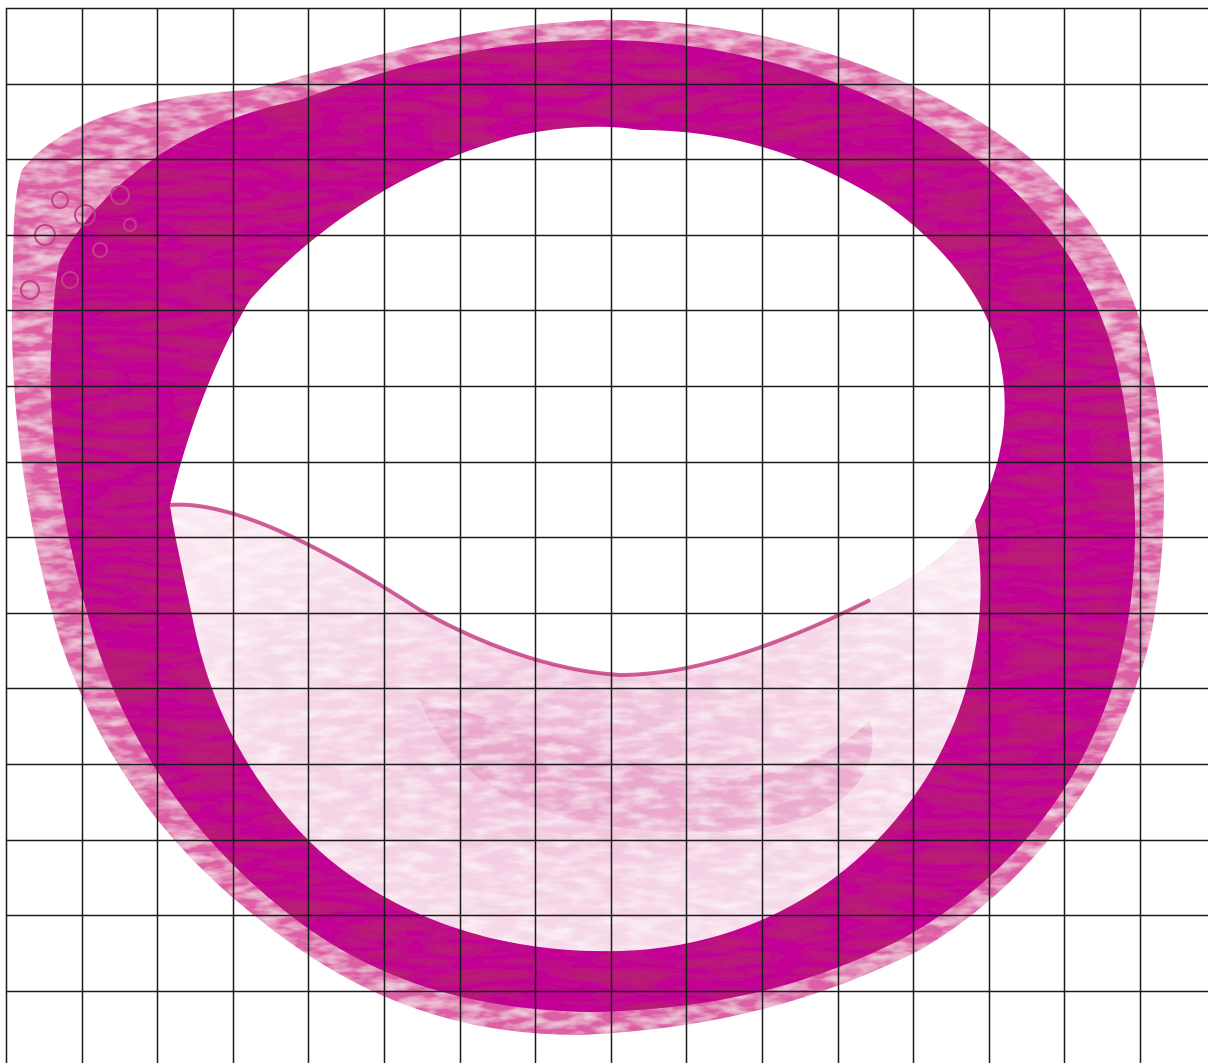  What do you see at coordinates (646, 766) in the screenshot?
I see `plaque-core` at bounding box center [646, 766].